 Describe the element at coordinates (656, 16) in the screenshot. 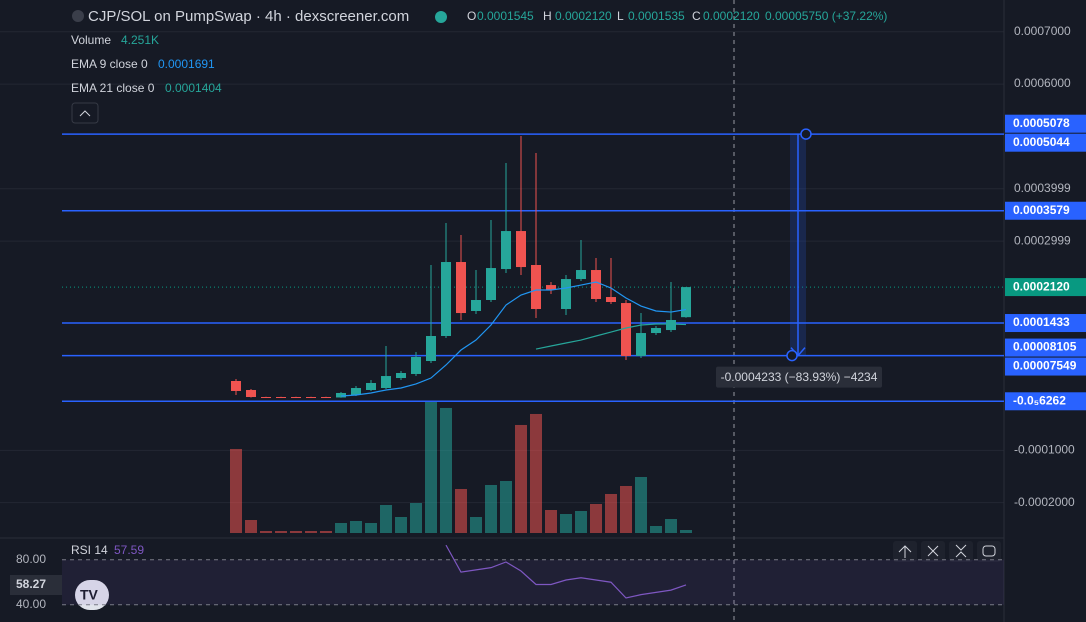

I see `ohlc-value: 0.0001535` at that location.